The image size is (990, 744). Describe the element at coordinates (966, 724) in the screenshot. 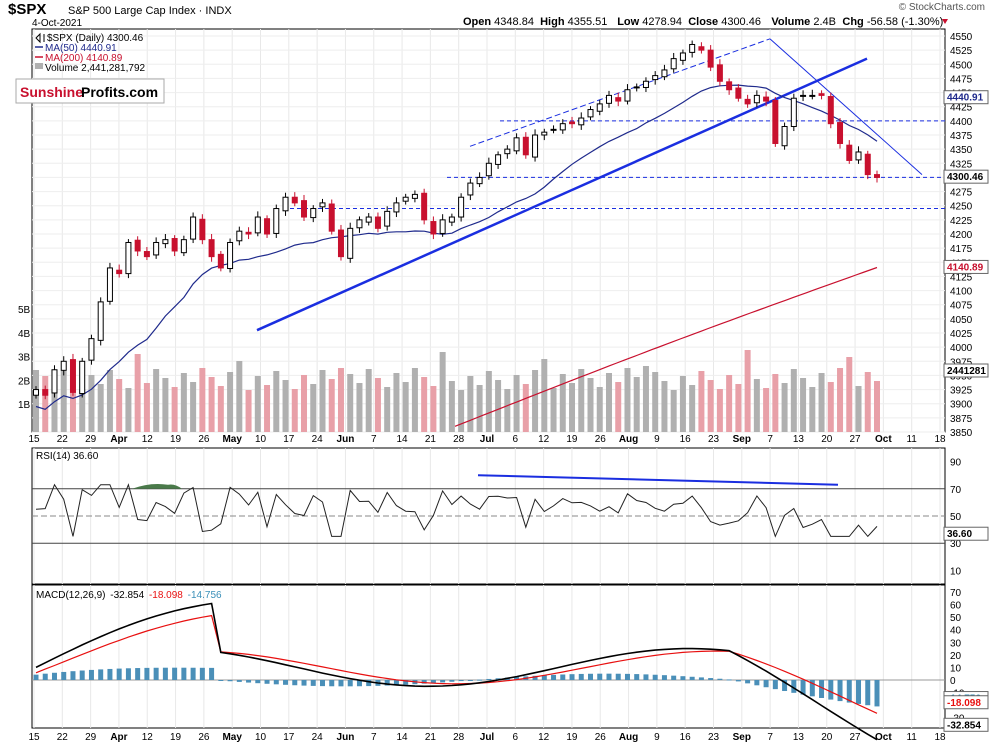

I see `macd-value-tag: -32.854` at that location.